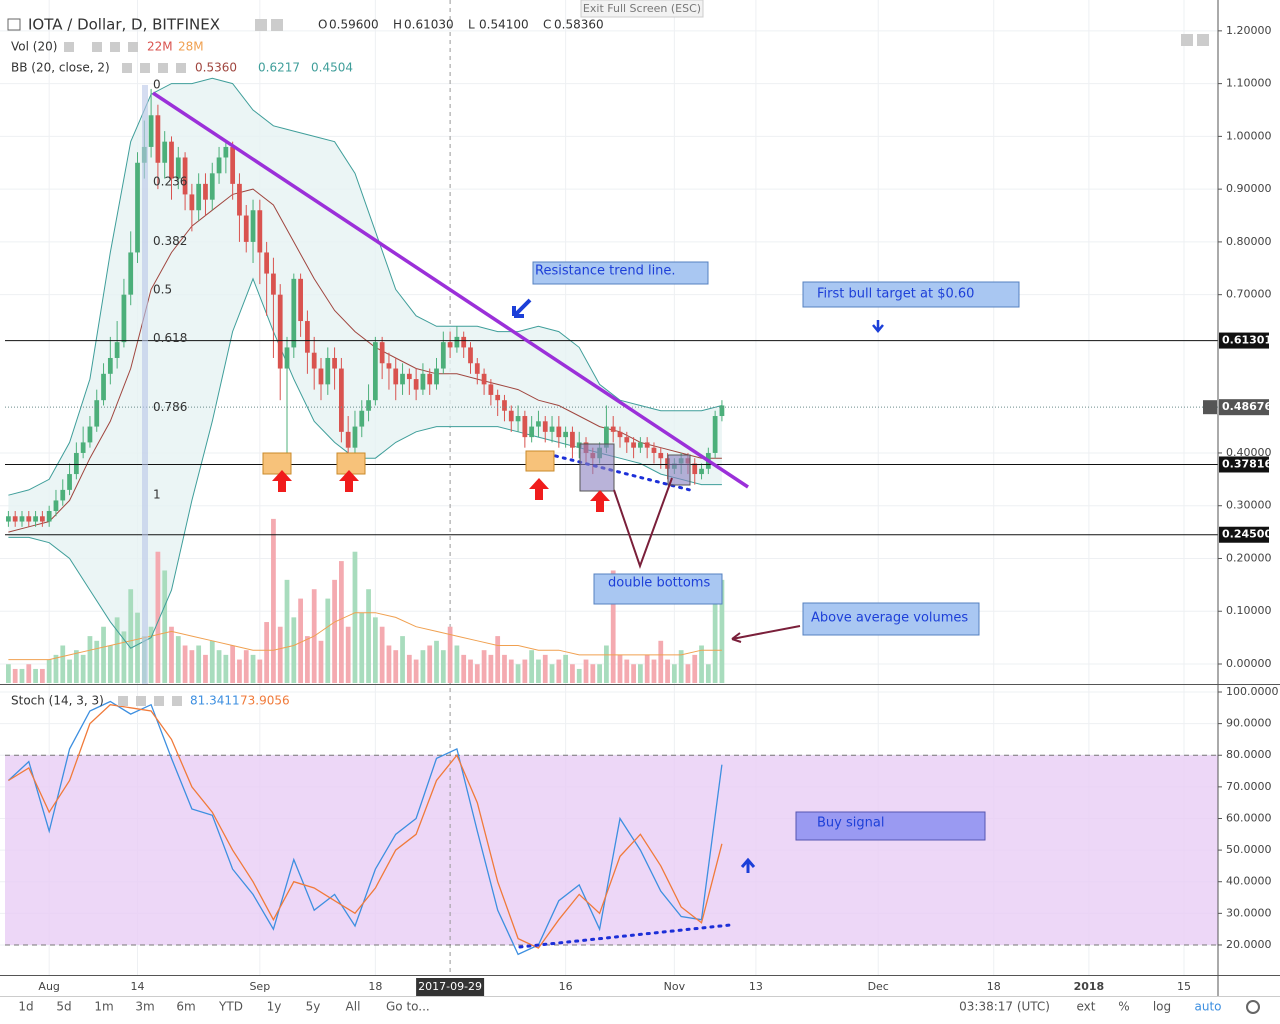 The height and width of the screenshot is (1024, 1280). I want to click on v-lines, so click(643, 523).